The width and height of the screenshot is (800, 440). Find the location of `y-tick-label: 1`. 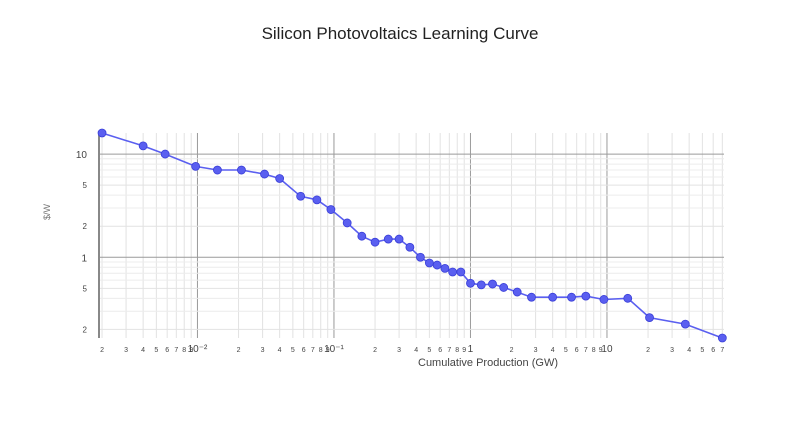

y-tick-label: 1 is located at coordinates (84, 258).